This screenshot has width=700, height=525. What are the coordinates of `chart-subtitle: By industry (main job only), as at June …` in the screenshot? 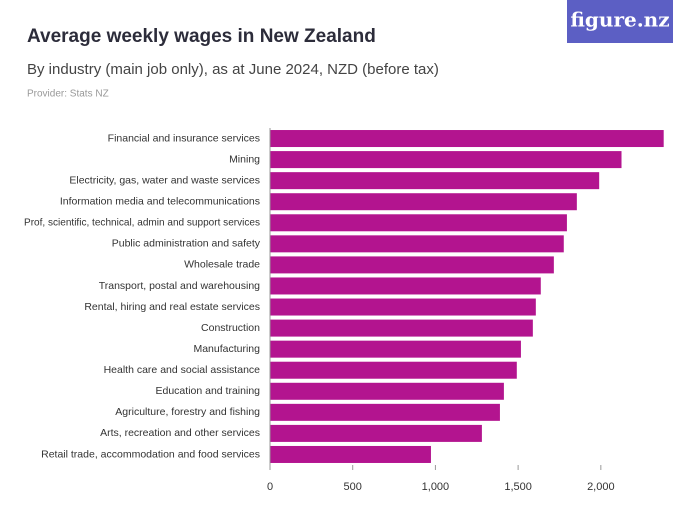 It's located at (233, 69).